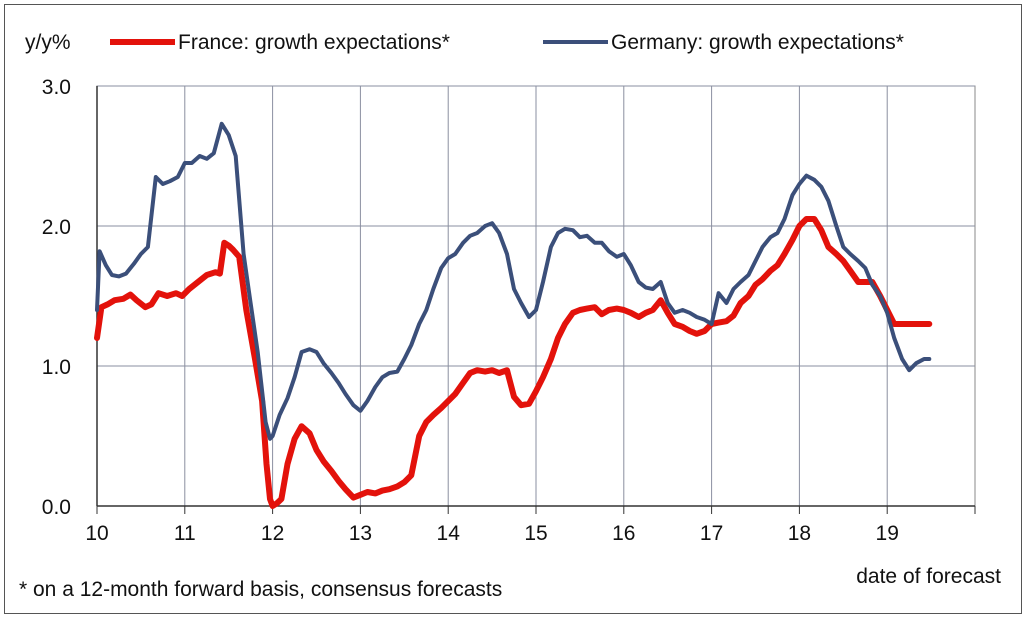  Describe the element at coordinates (799, 533) in the screenshot. I see `x-tick-label: 18` at that location.